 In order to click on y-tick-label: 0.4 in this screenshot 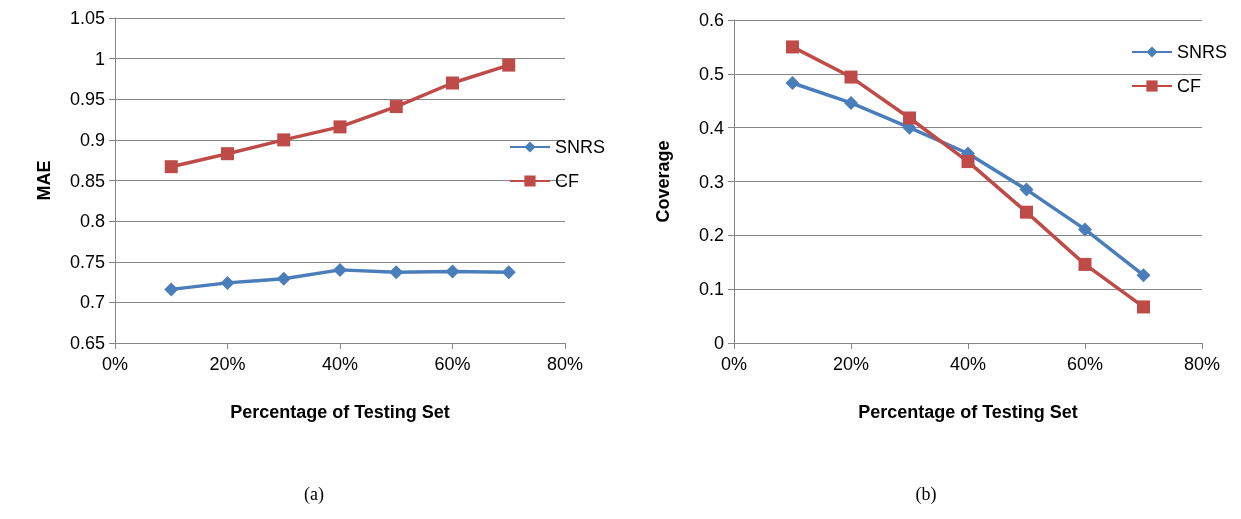, I will do `click(711, 127)`.